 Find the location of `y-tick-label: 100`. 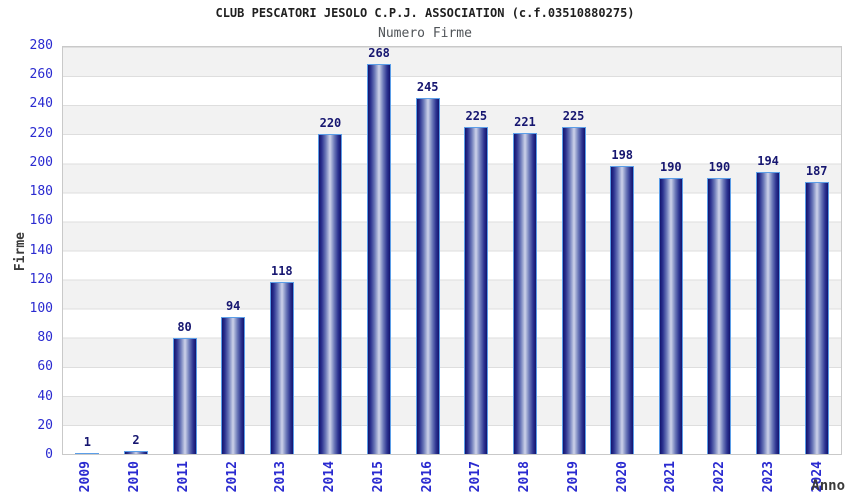

y-tick-label: 100 is located at coordinates (41, 308).